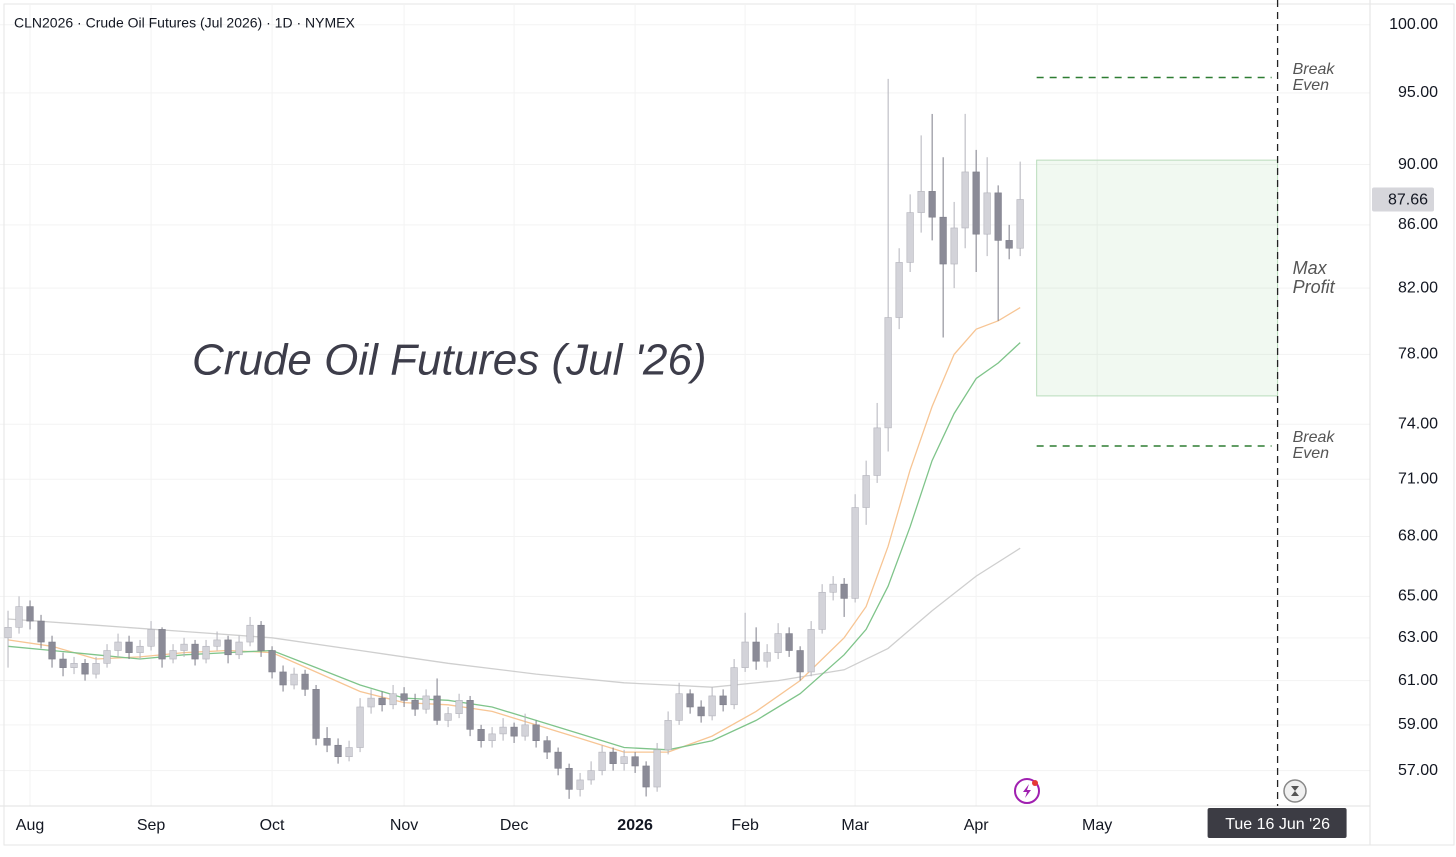  Describe the element at coordinates (1035, 783) in the screenshot. I see `bolt-dot` at that location.